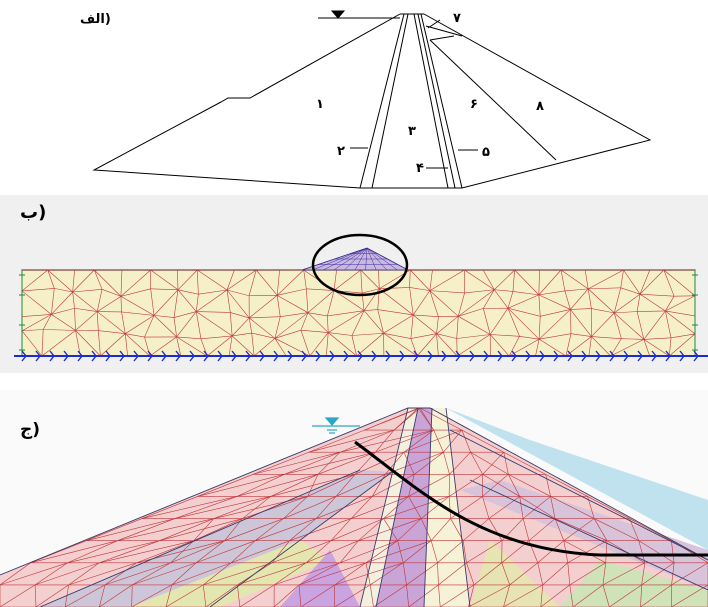 The height and width of the screenshot is (607, 708). I want to click on panel-label-a: (الف, so click(95, 19).